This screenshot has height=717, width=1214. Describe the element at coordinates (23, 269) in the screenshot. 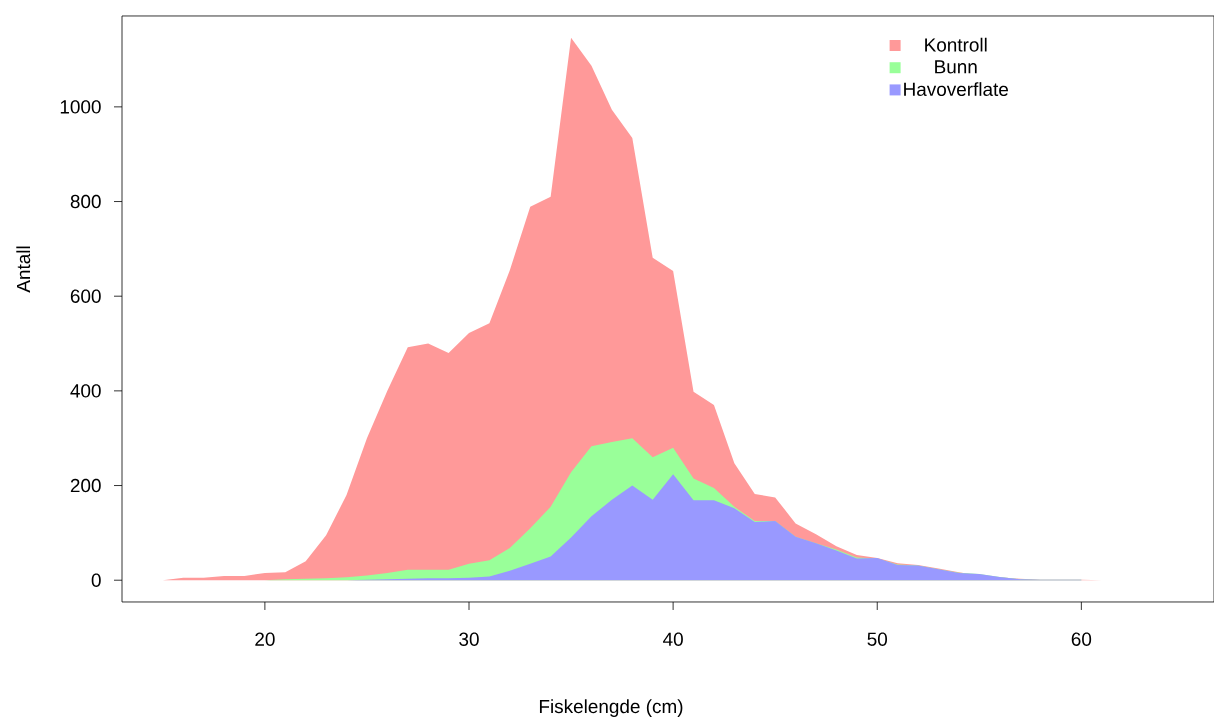

I see `y-axis-title: Antall` at that location.